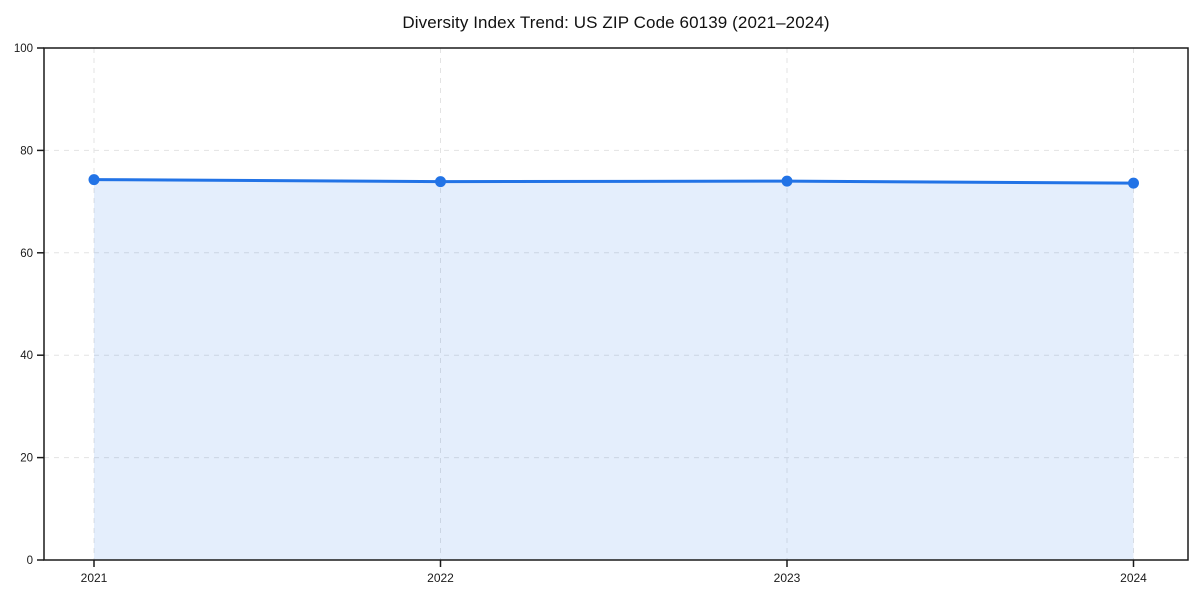 This screenshot has height=600, width=1200. Describe the element at coordinates (26, 151) in the screenshot. I see `y-tick-label: 80` at that location.